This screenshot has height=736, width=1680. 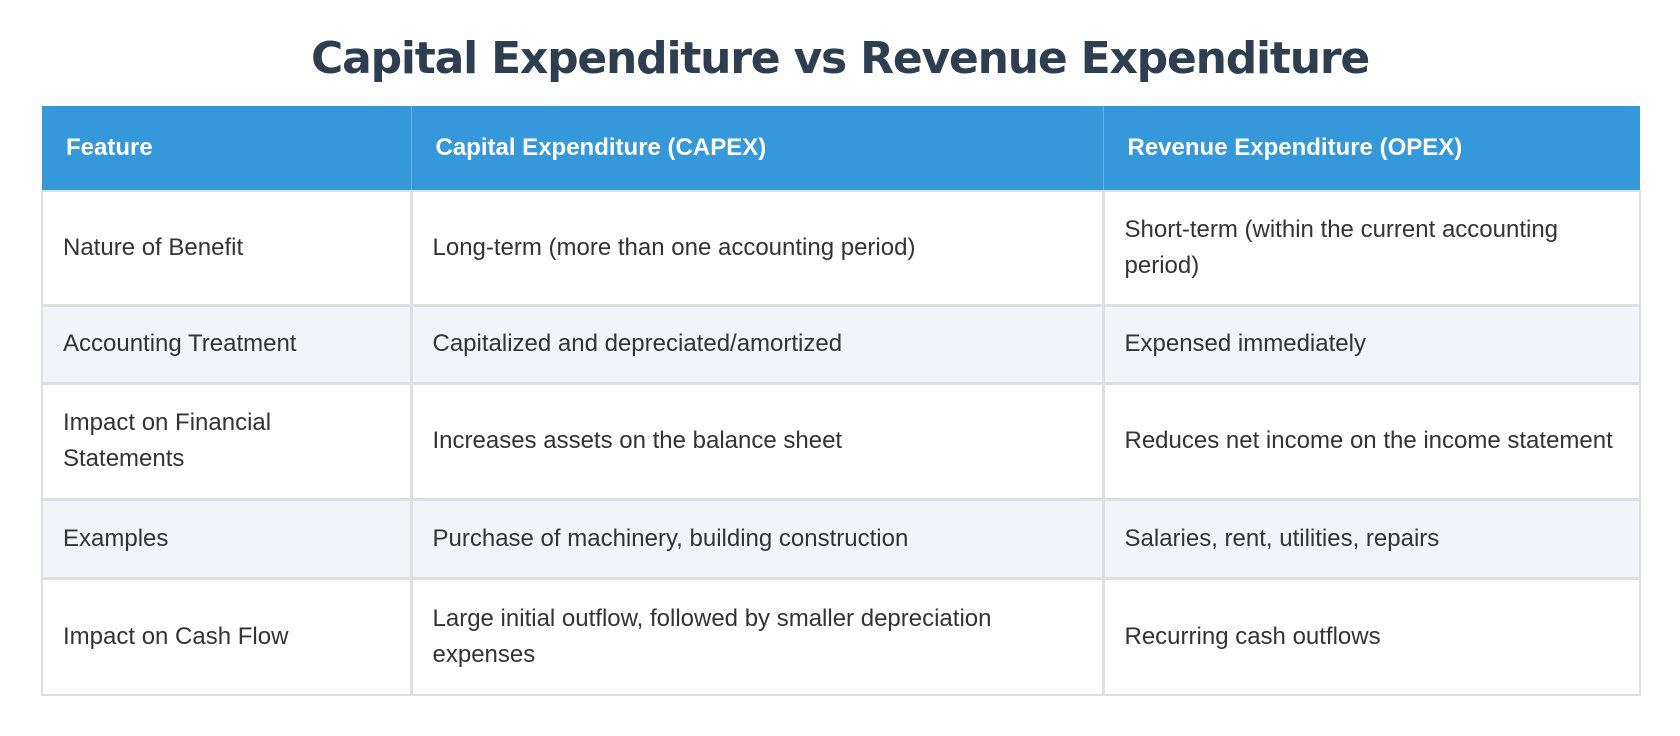 What do you see at coordinates (227, 636) in the screenshot?
I see `feature-cell: Impact on Cash Flow` at bounding box center [227, 636].